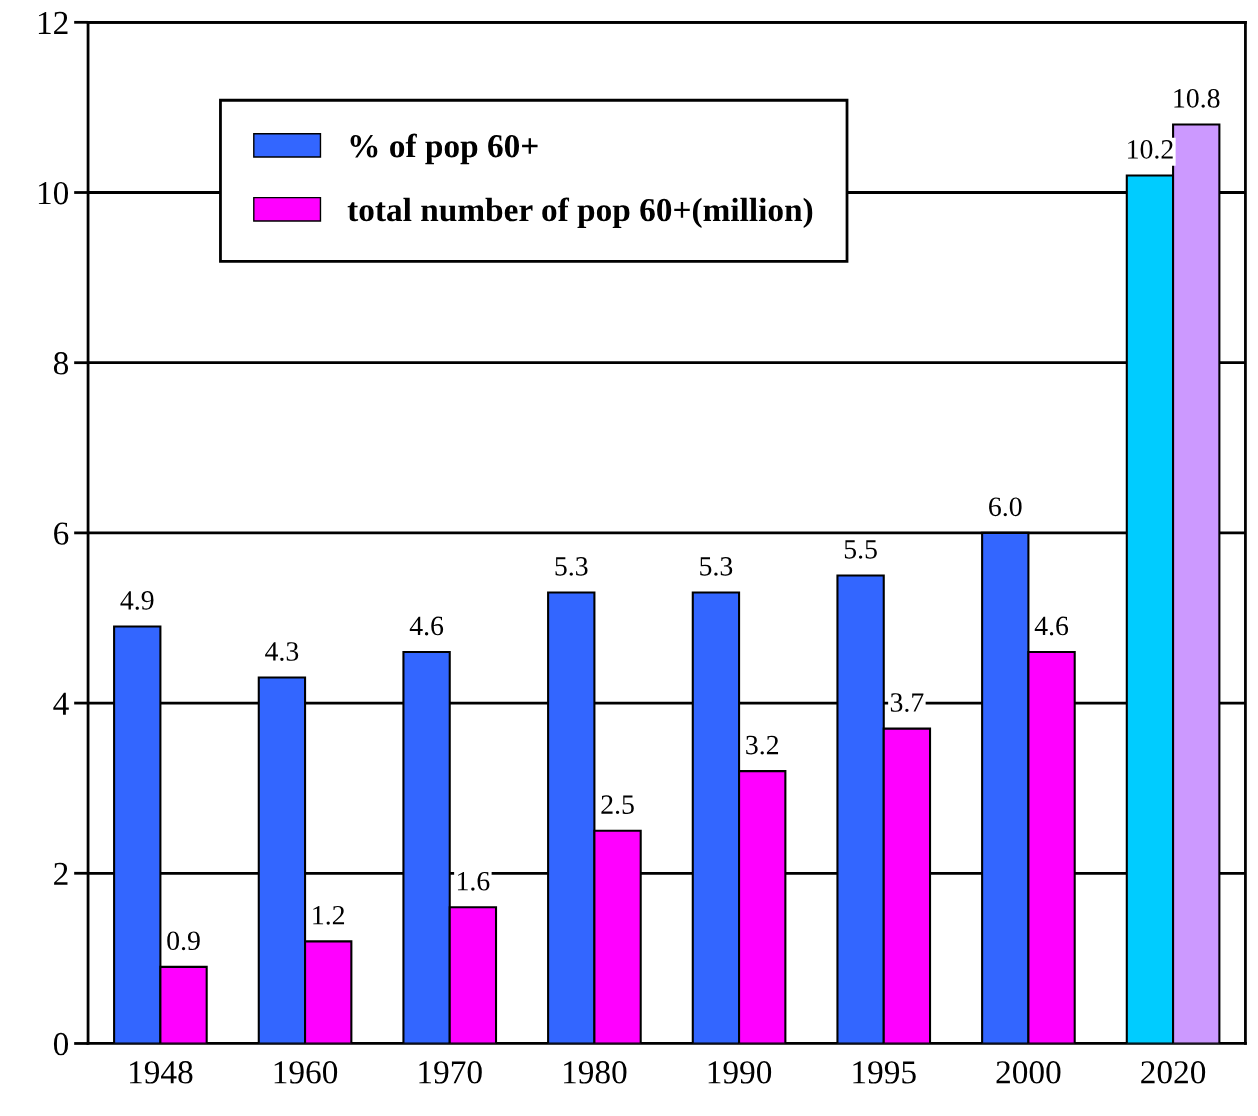 This screenshot has height=1116, width=1258. I want to click on x-tick-label: 1948, so click(161, 1072).